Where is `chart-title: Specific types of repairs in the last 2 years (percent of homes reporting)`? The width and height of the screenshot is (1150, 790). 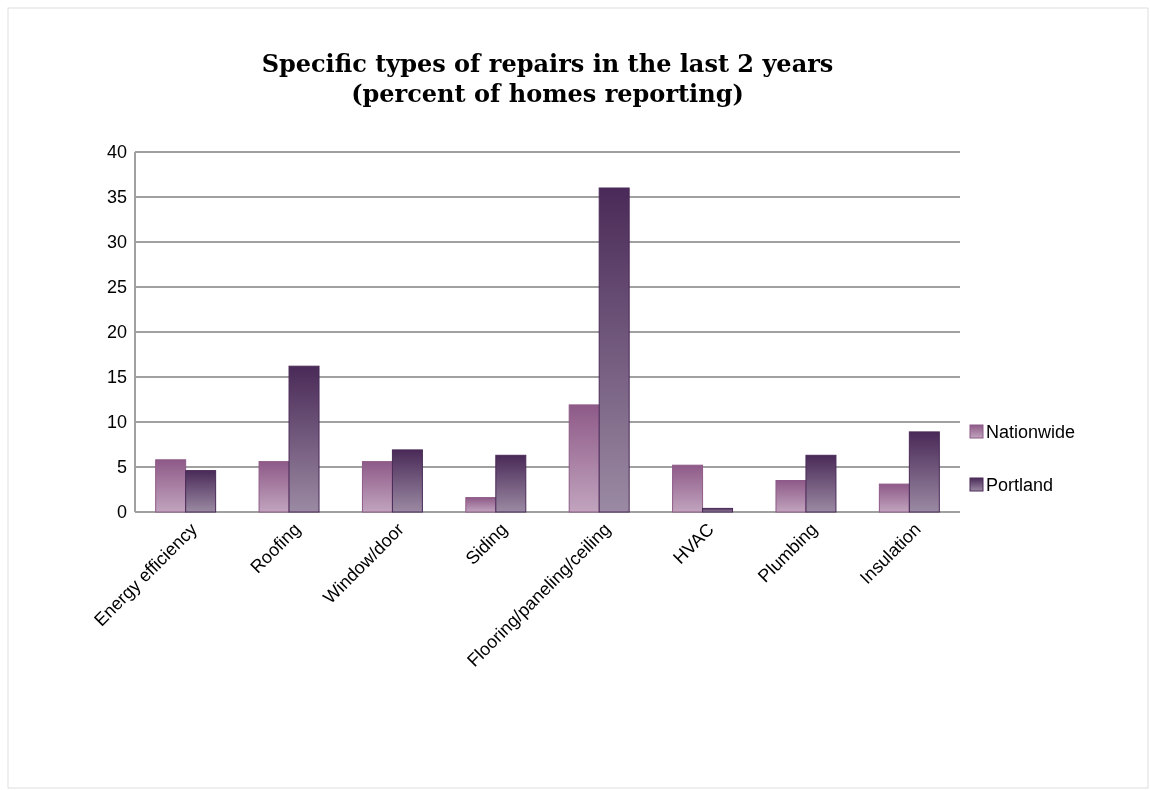
chart-title: Specific types of repairs in the last 2 years (percent of homes reporting) is located at coordinates (547, 78).